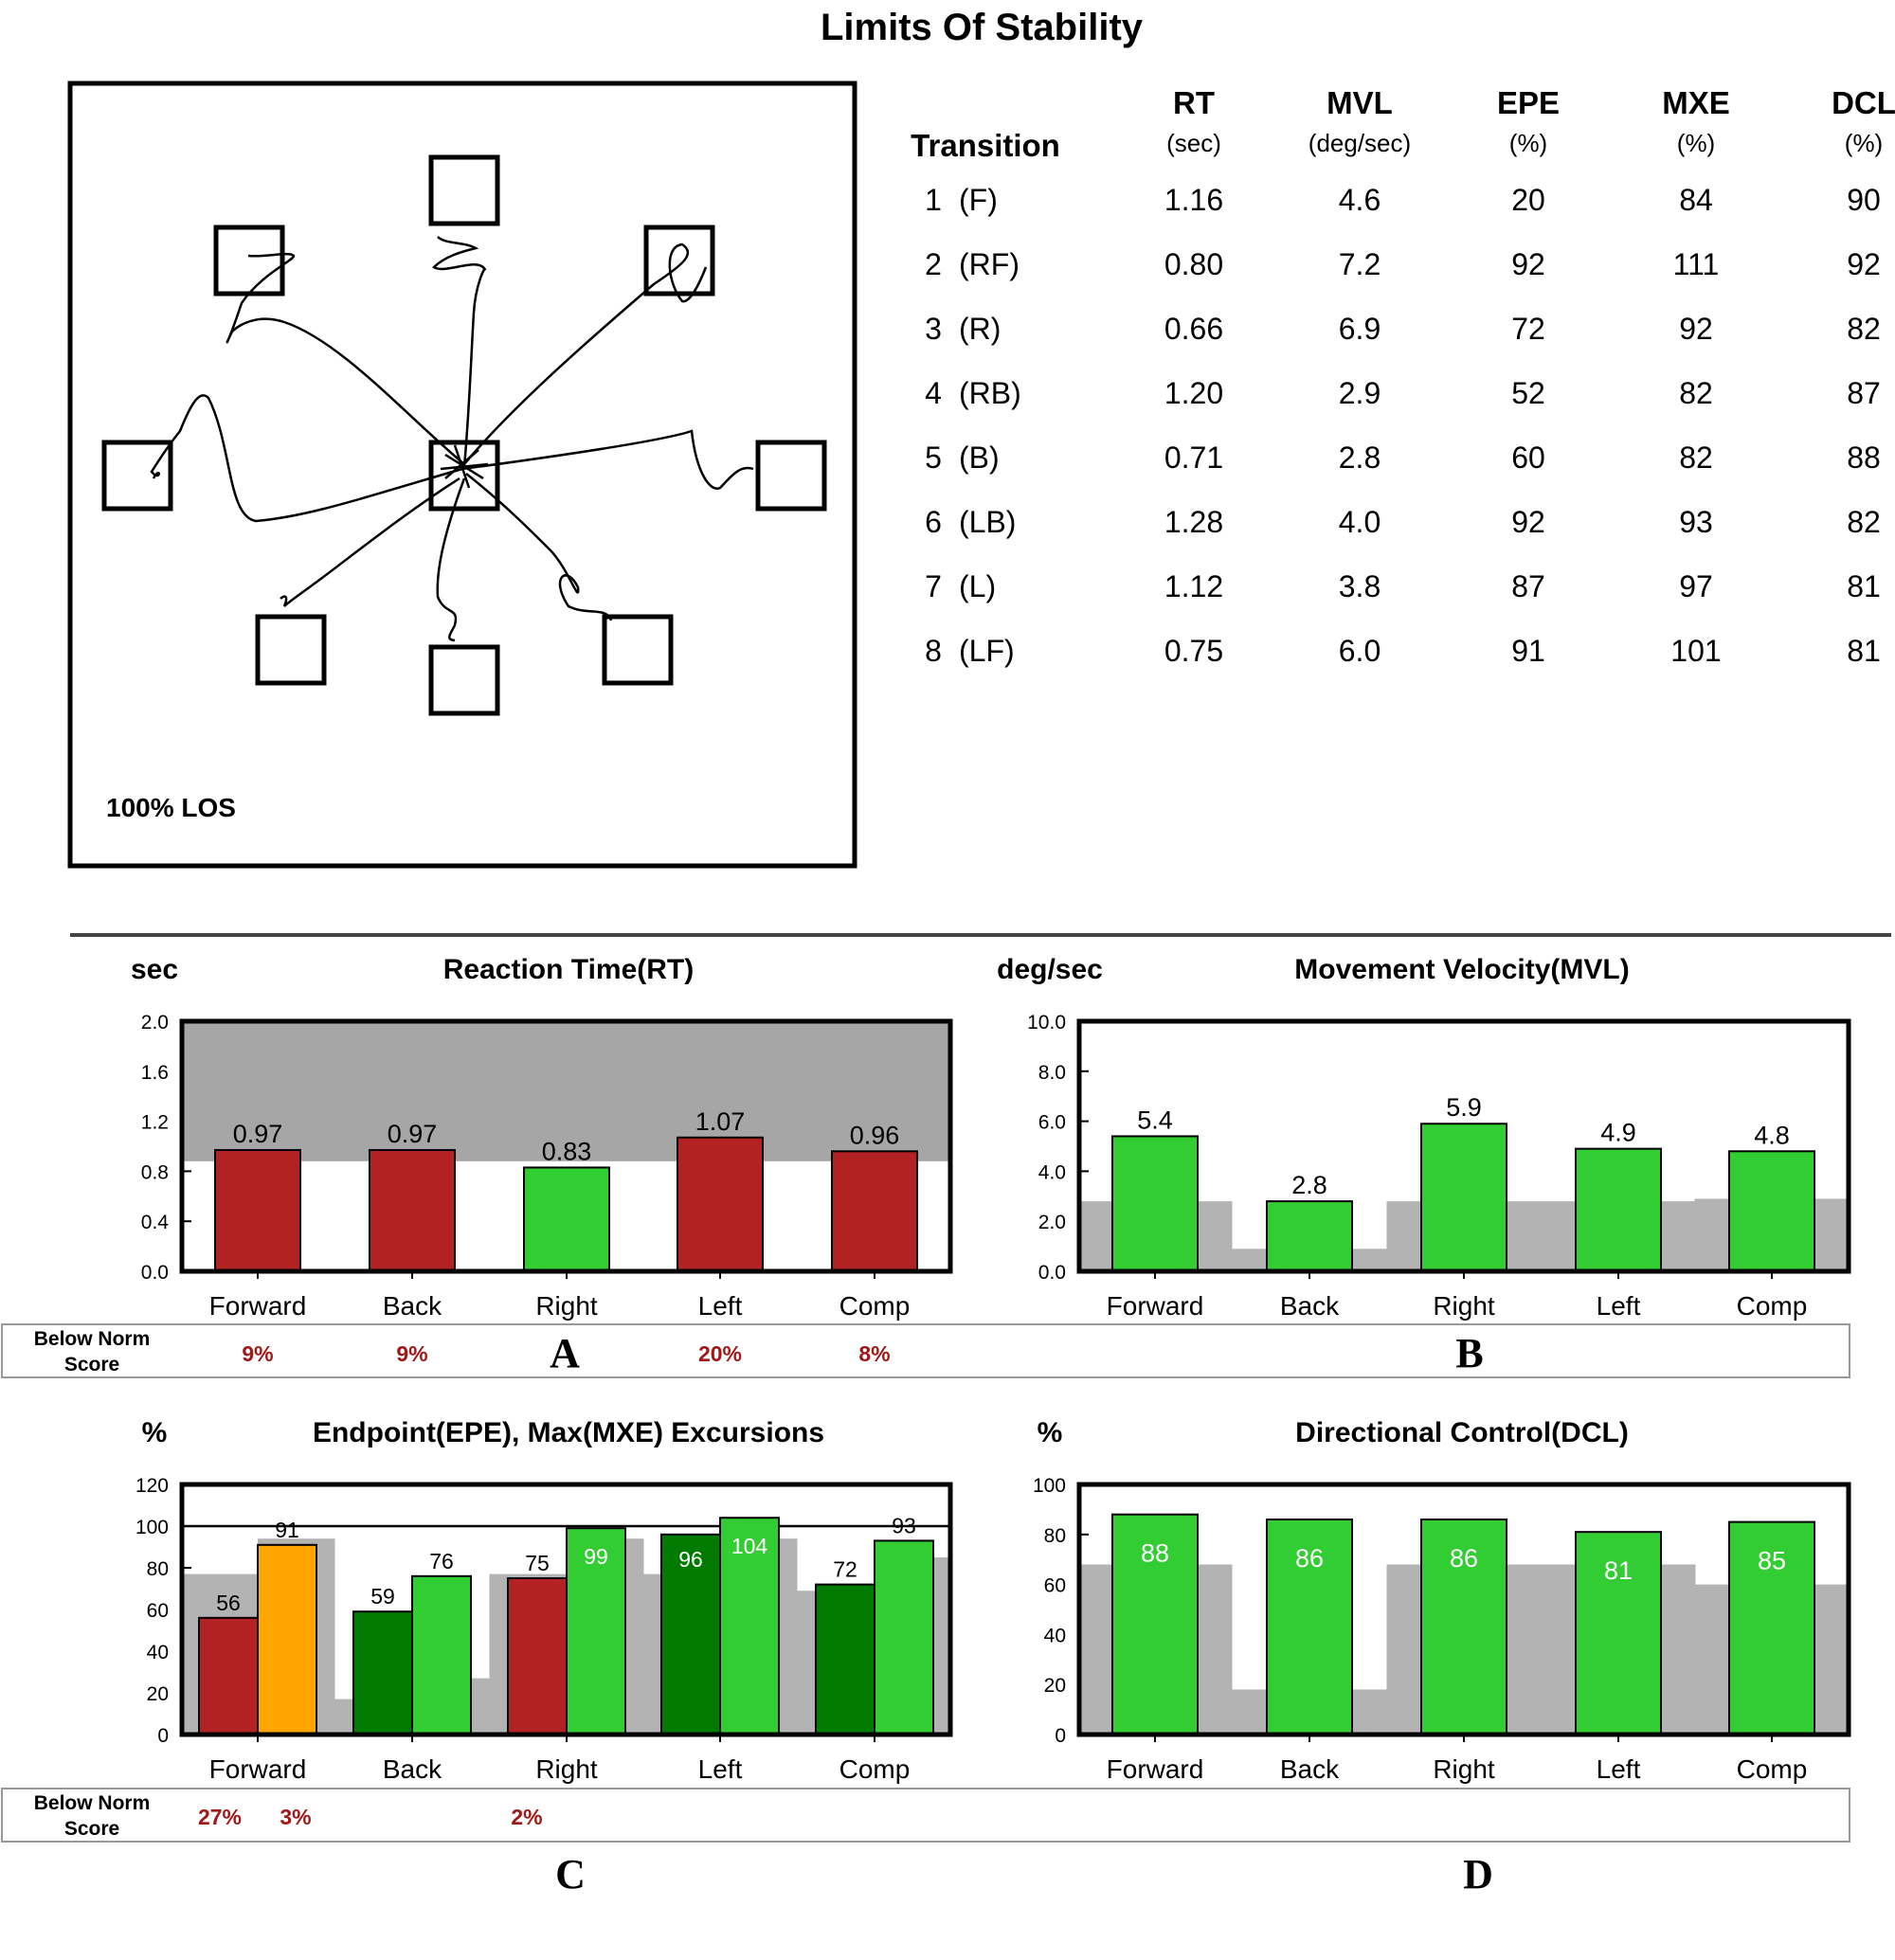 This screenshot has width=1895, height=1960. I want to click on page-title: Limits Of Stability, so click(982, 27).